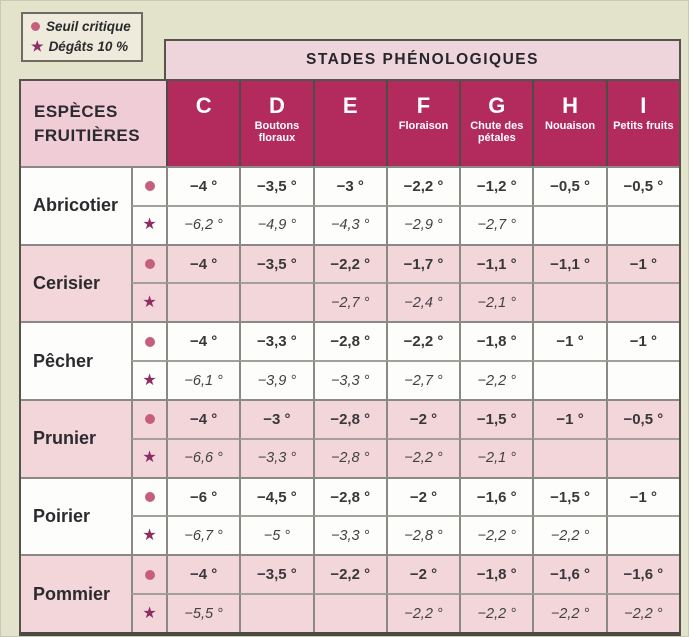 The width and height of the screenshot is (689, 637). Describe the element at coordinates (496, 185) in the screenshot. I see `value-cell-seuil: −1,2 °` at that location.